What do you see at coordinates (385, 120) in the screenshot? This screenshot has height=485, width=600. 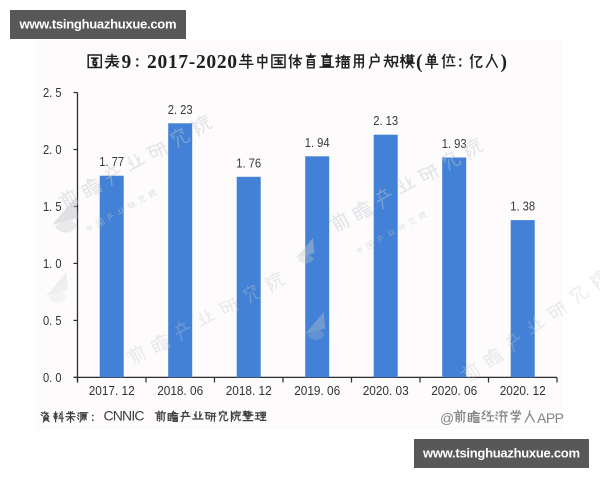 I see `svg-text: 2. 13` at bounding box center [385, 120].